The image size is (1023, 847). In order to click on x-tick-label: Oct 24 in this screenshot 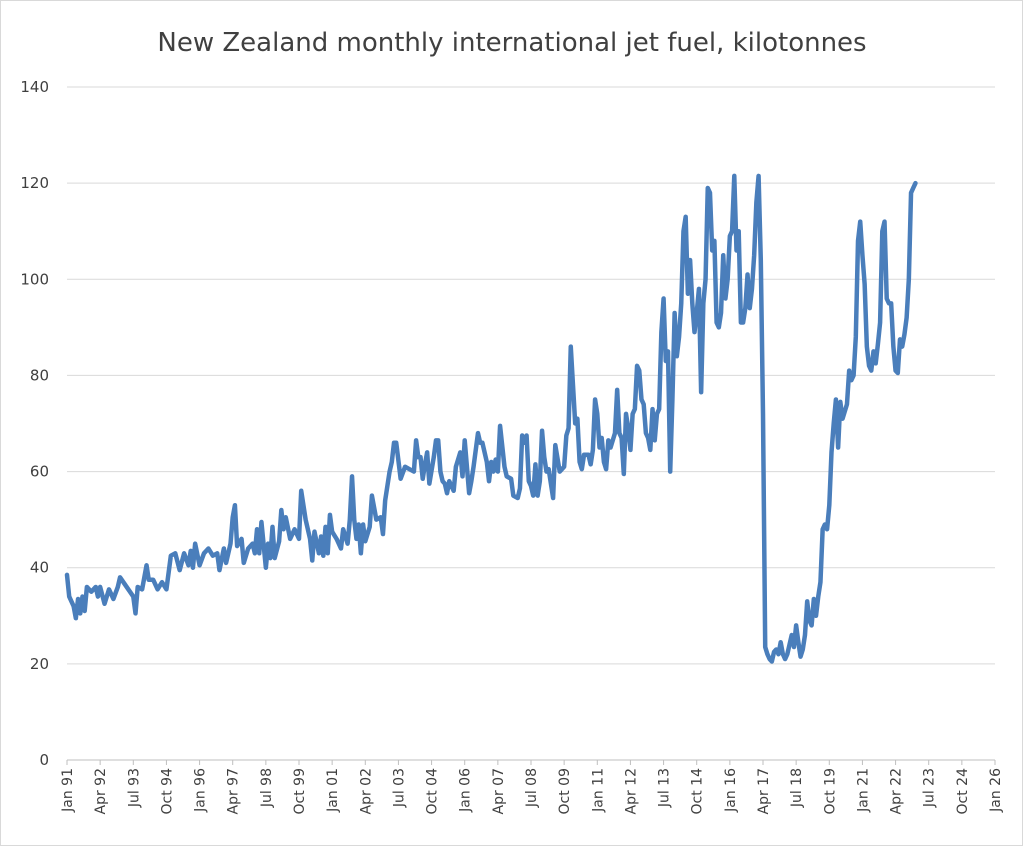, I will do `click(963, 791)`.